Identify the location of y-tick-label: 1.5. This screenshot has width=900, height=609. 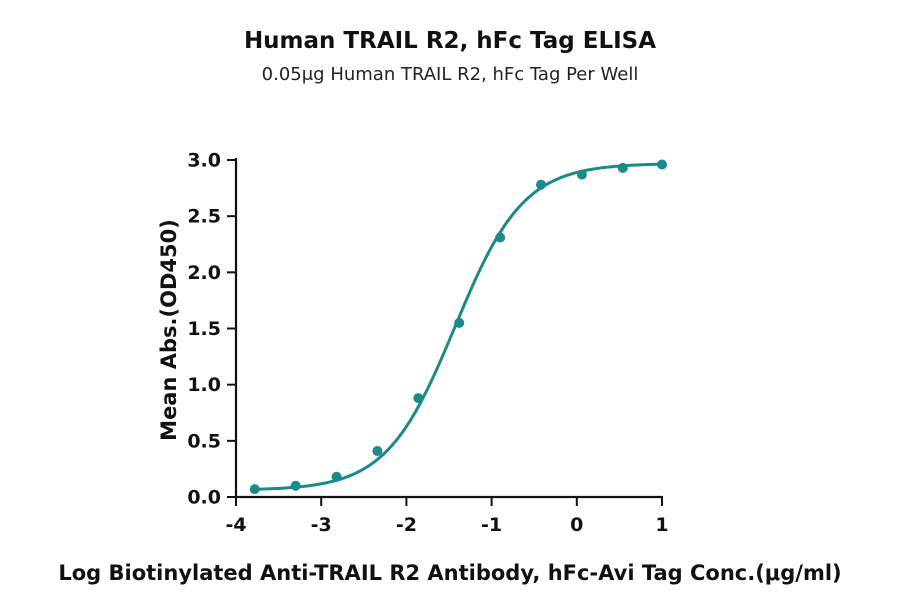
(204, 329).